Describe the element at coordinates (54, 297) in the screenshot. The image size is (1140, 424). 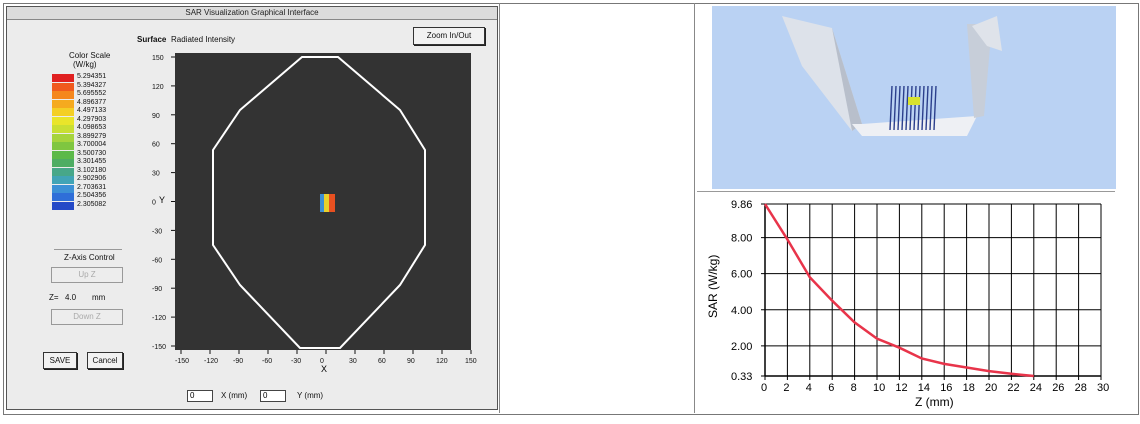
I see `z-label: Z=` at that location.